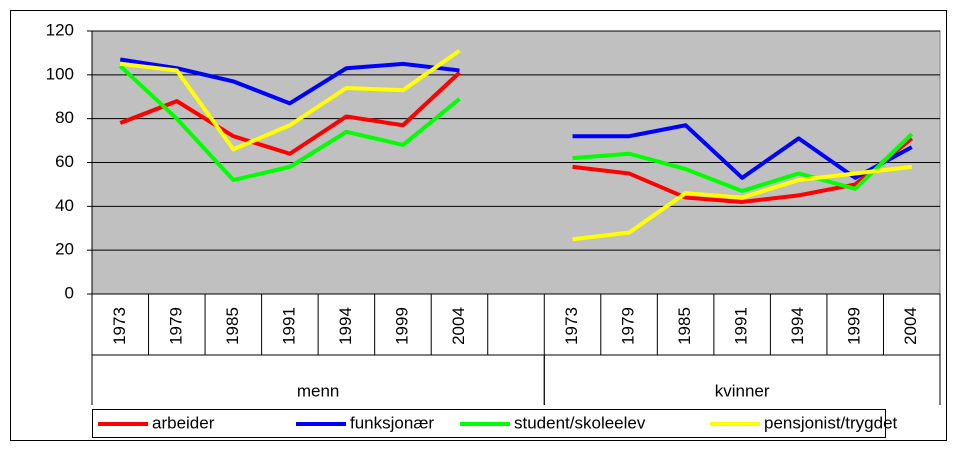  What do you see at coordinates (64, 249) in the screenshot?
I see `y-tick-label: 20` at bounding box center [64, 249].